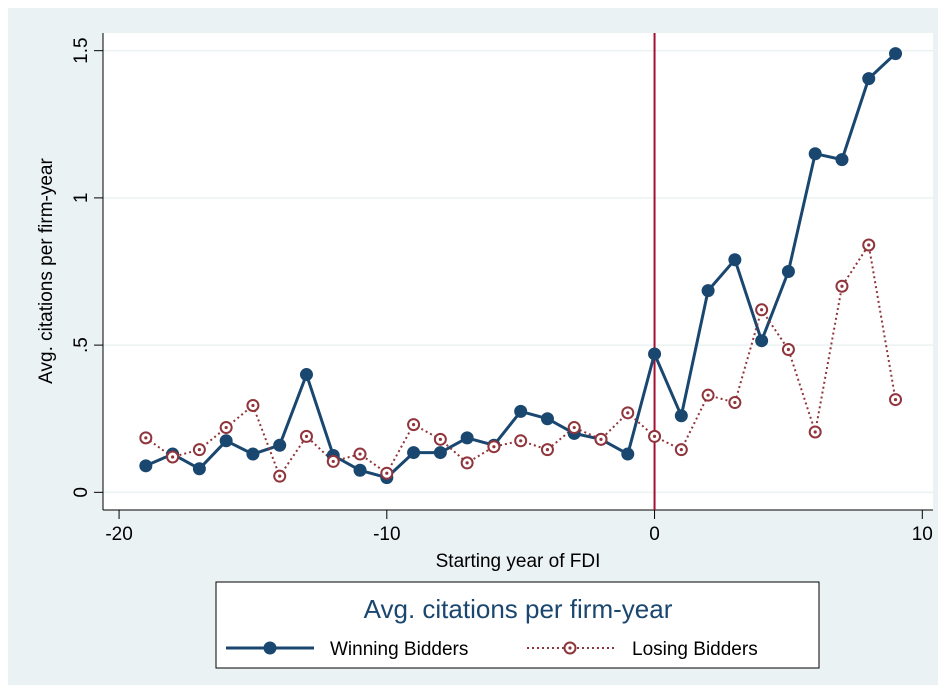 Image resolution: width=946 pixels, height=693 pixels. Describe the element at coordinates (518, 609) in the screenshot. I see `legend-title: Avg. citations per firm-year` at that location.